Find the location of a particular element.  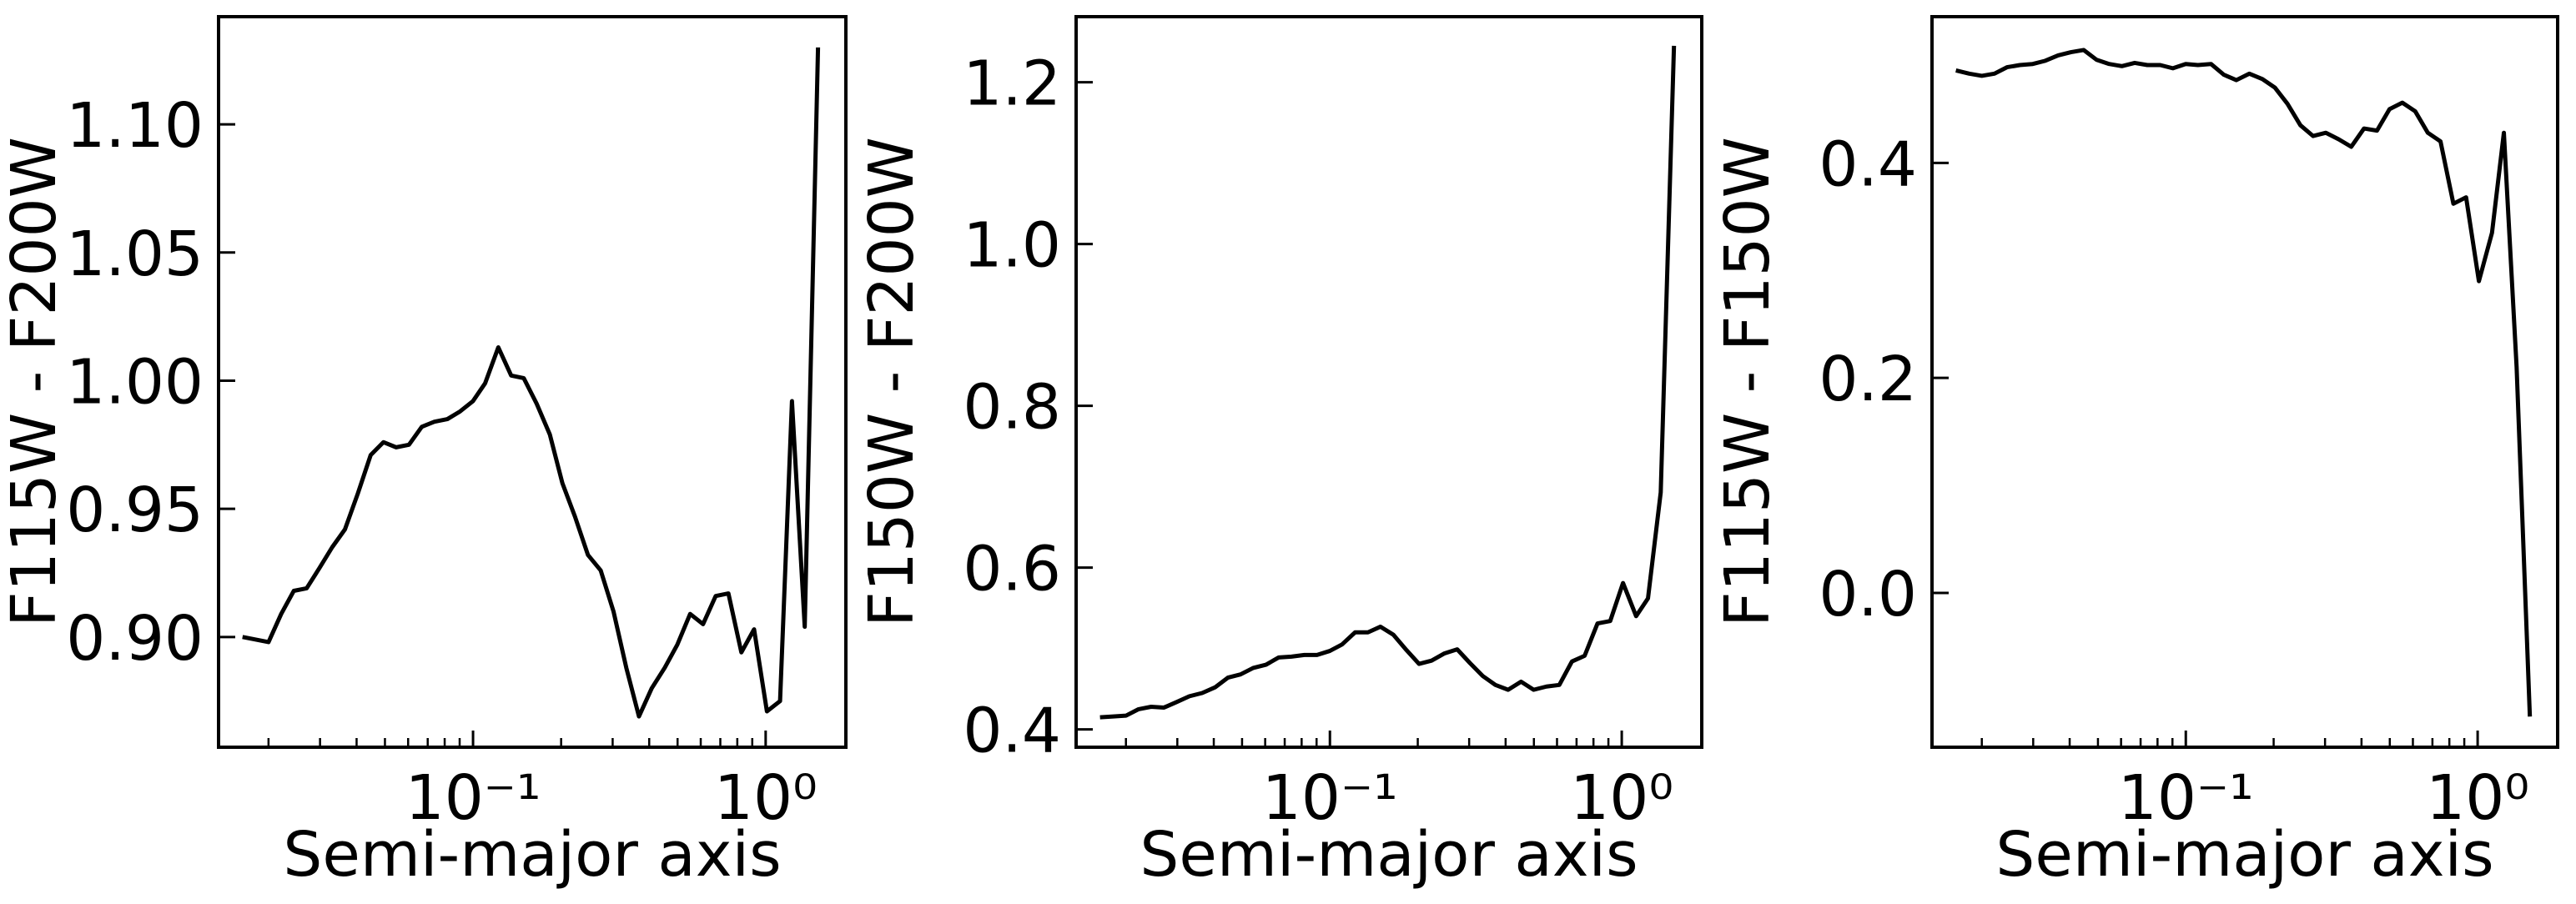

y-axis-label: F115W - F150W is located at coordinates (1748, 382).